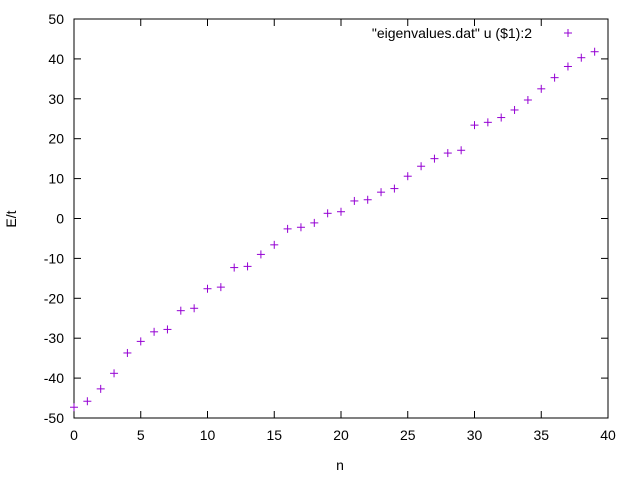 The width and height of the screenshot is (640, 480). What do you see at coordinates (608, 435) in the screenshot?
I see `x-tick-label: 40` at bounding box center [608, 435].